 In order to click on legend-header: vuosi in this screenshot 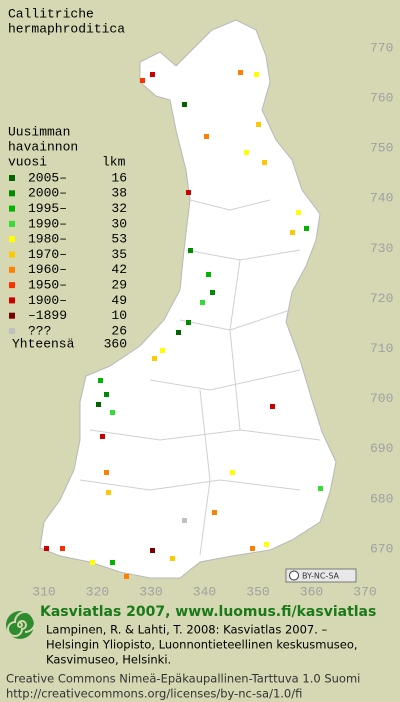, I will do `click(27, 161)`.